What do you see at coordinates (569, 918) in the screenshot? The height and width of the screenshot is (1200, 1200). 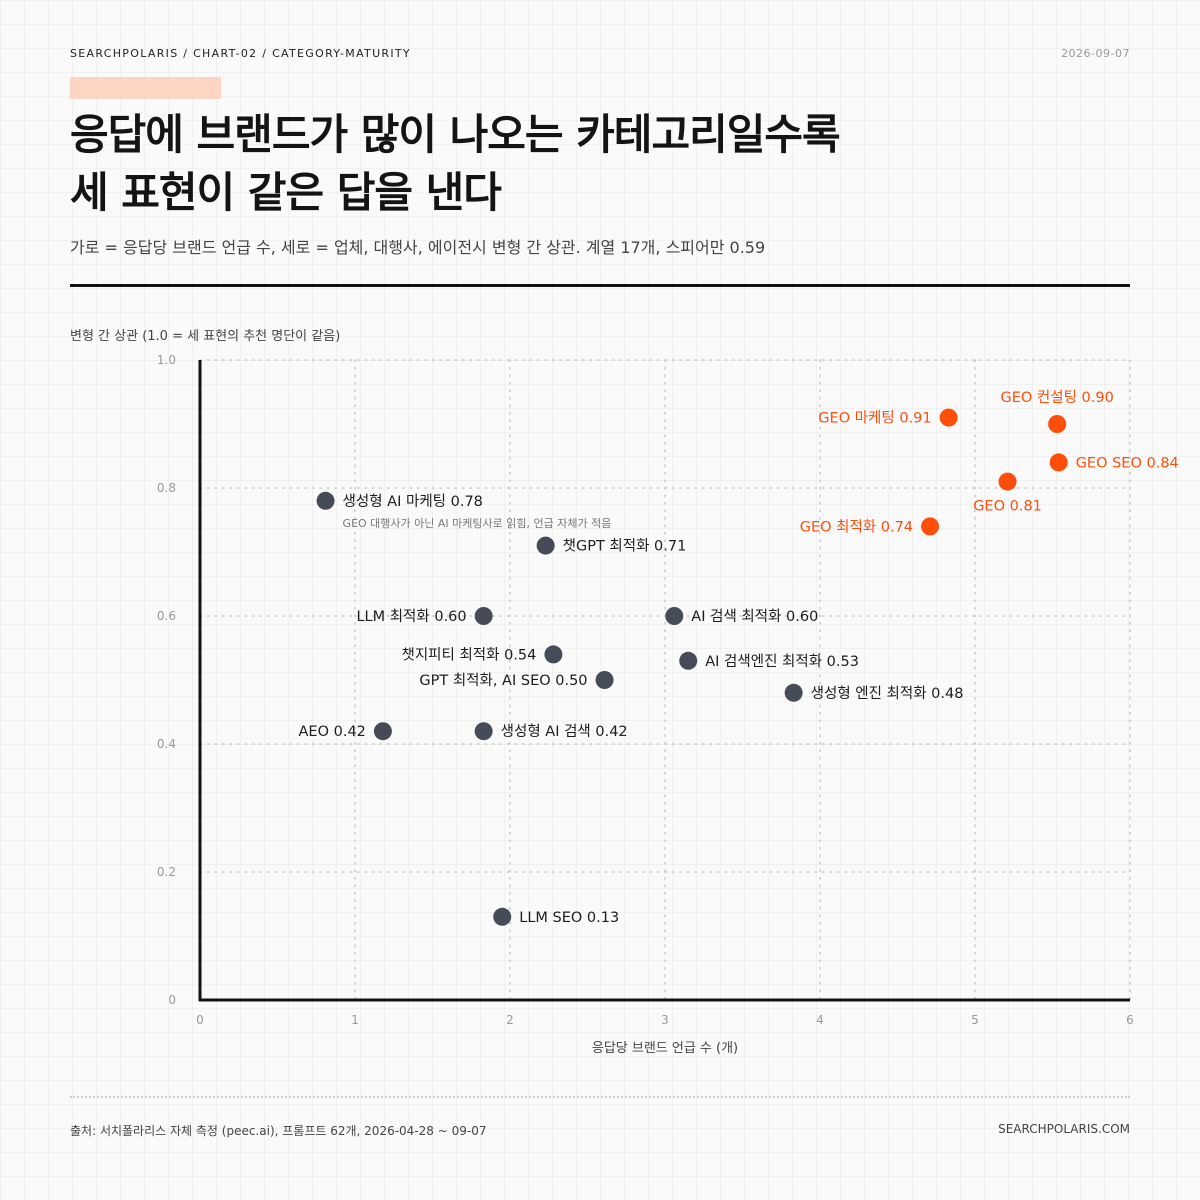 I see `data-label: LLM SEO 0.13` at bounding box center [569, 918].